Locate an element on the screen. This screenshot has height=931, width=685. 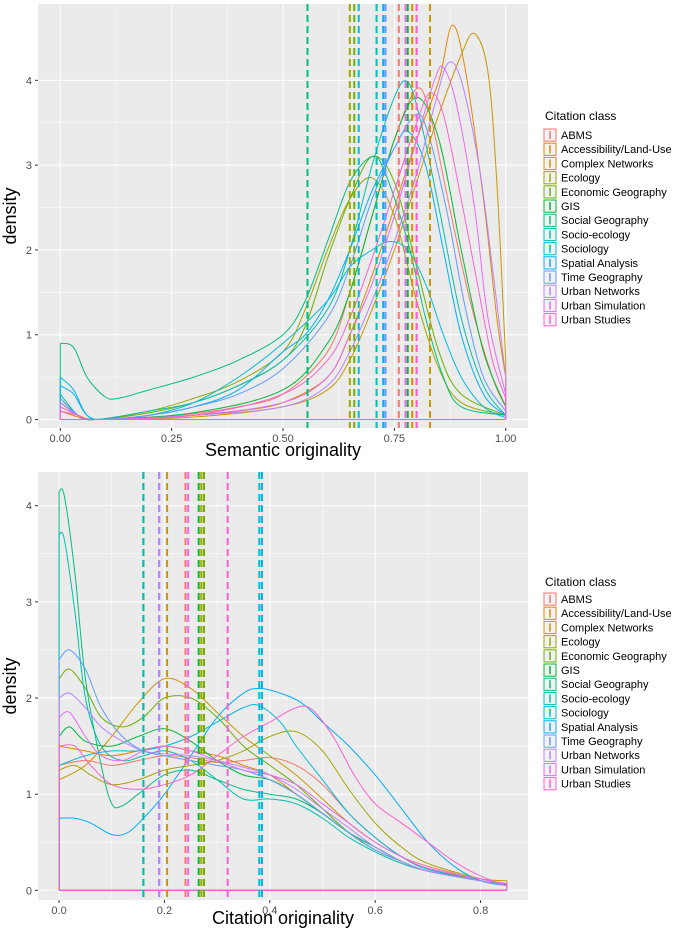
x-tick-label: 1.00 is located at coordinates (505, 439).